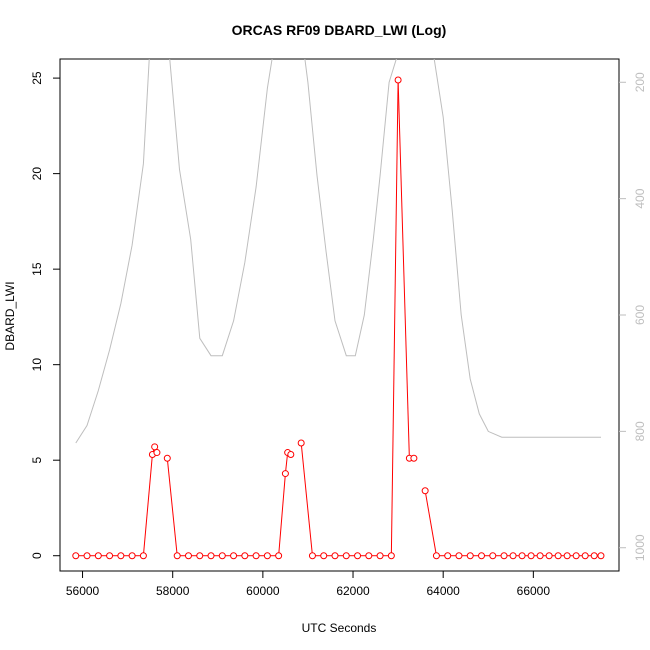 The height and width of the screenshot is (650, 650). What do you see at coordinates (443, 591) in the screenshot?
I see `x-tick-label: 64000` at bounding box center [443, 591].